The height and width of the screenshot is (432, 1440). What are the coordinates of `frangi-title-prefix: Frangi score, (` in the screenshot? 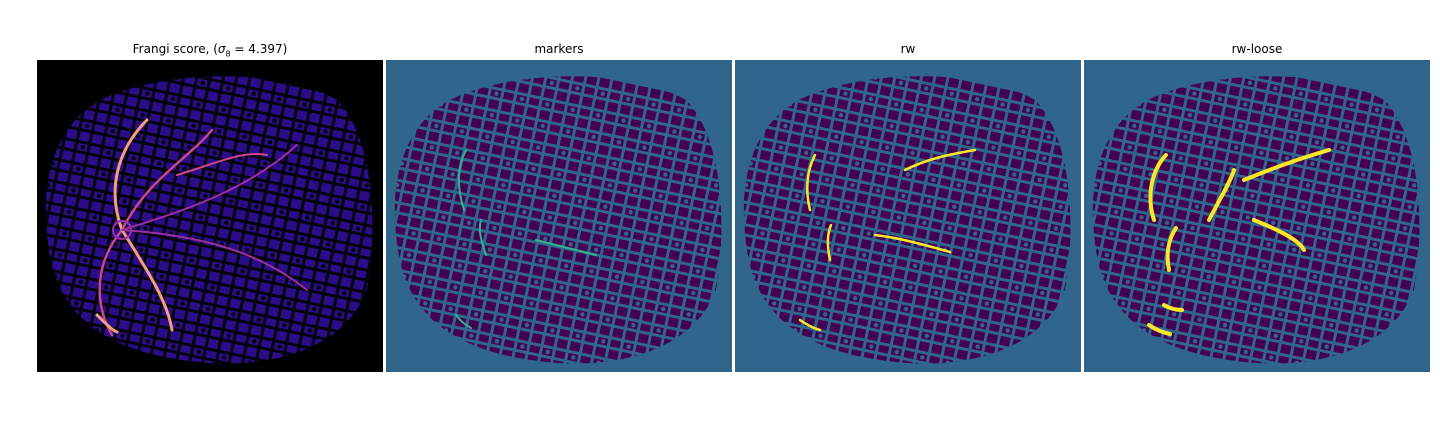 It's located at (175, 49).